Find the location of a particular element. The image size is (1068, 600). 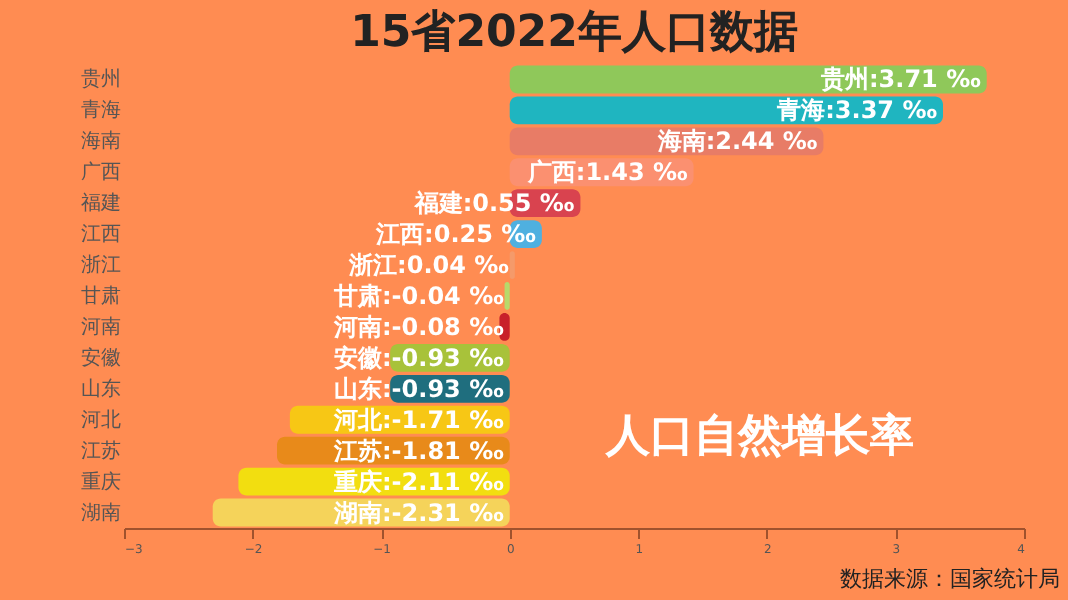

data-label: 浙江:0.04 ‰ is located at coordinates (428, 265).